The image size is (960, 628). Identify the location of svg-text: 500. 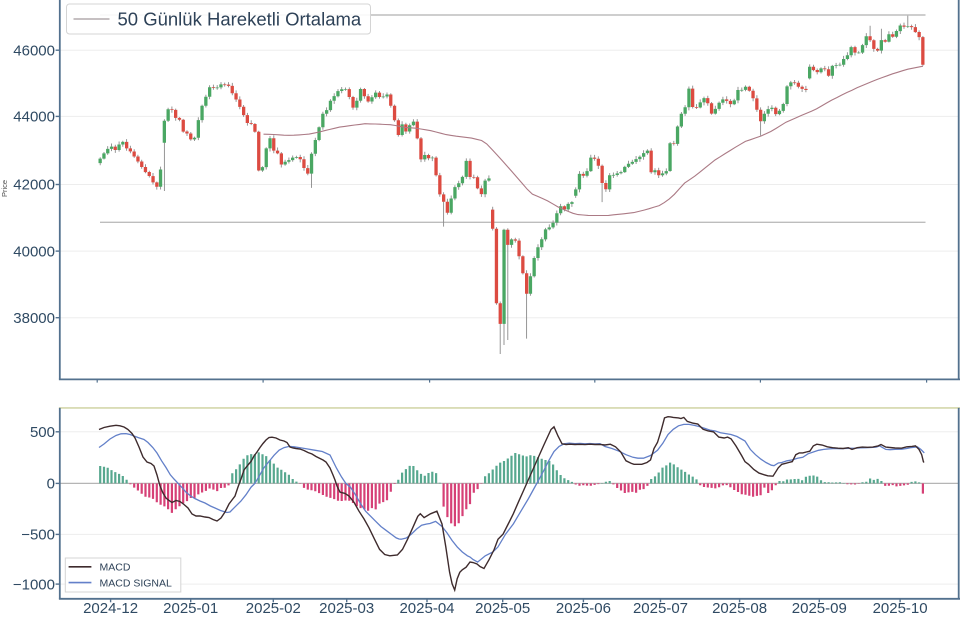
(42, 432).